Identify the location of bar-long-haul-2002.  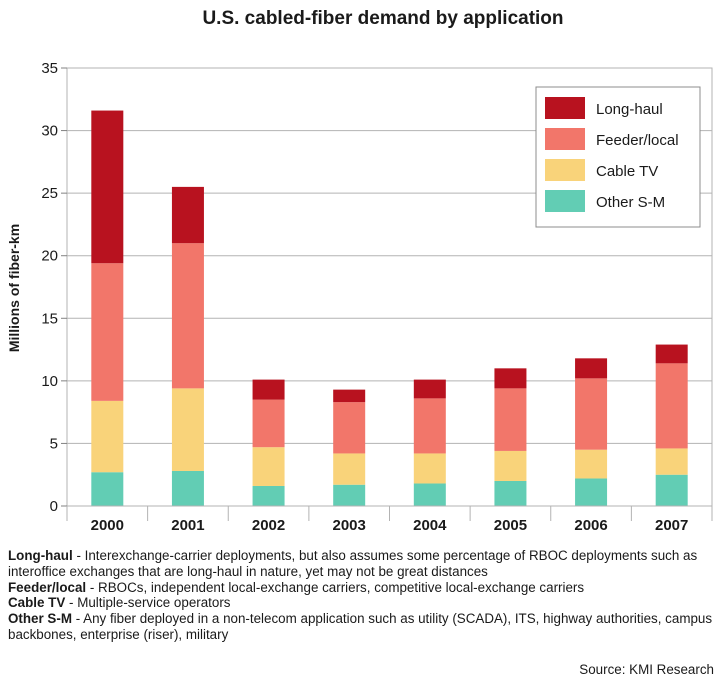
(268, 389).